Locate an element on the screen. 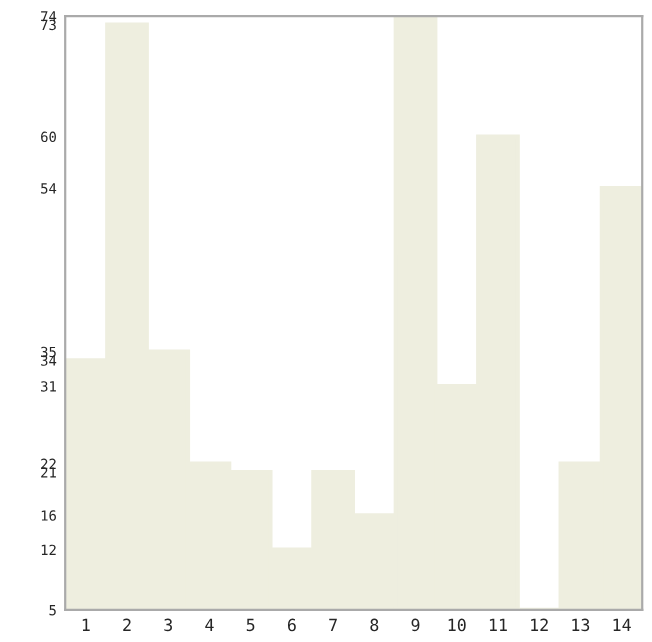  x-tick-label: 5 is located at coordinates (250, 625).